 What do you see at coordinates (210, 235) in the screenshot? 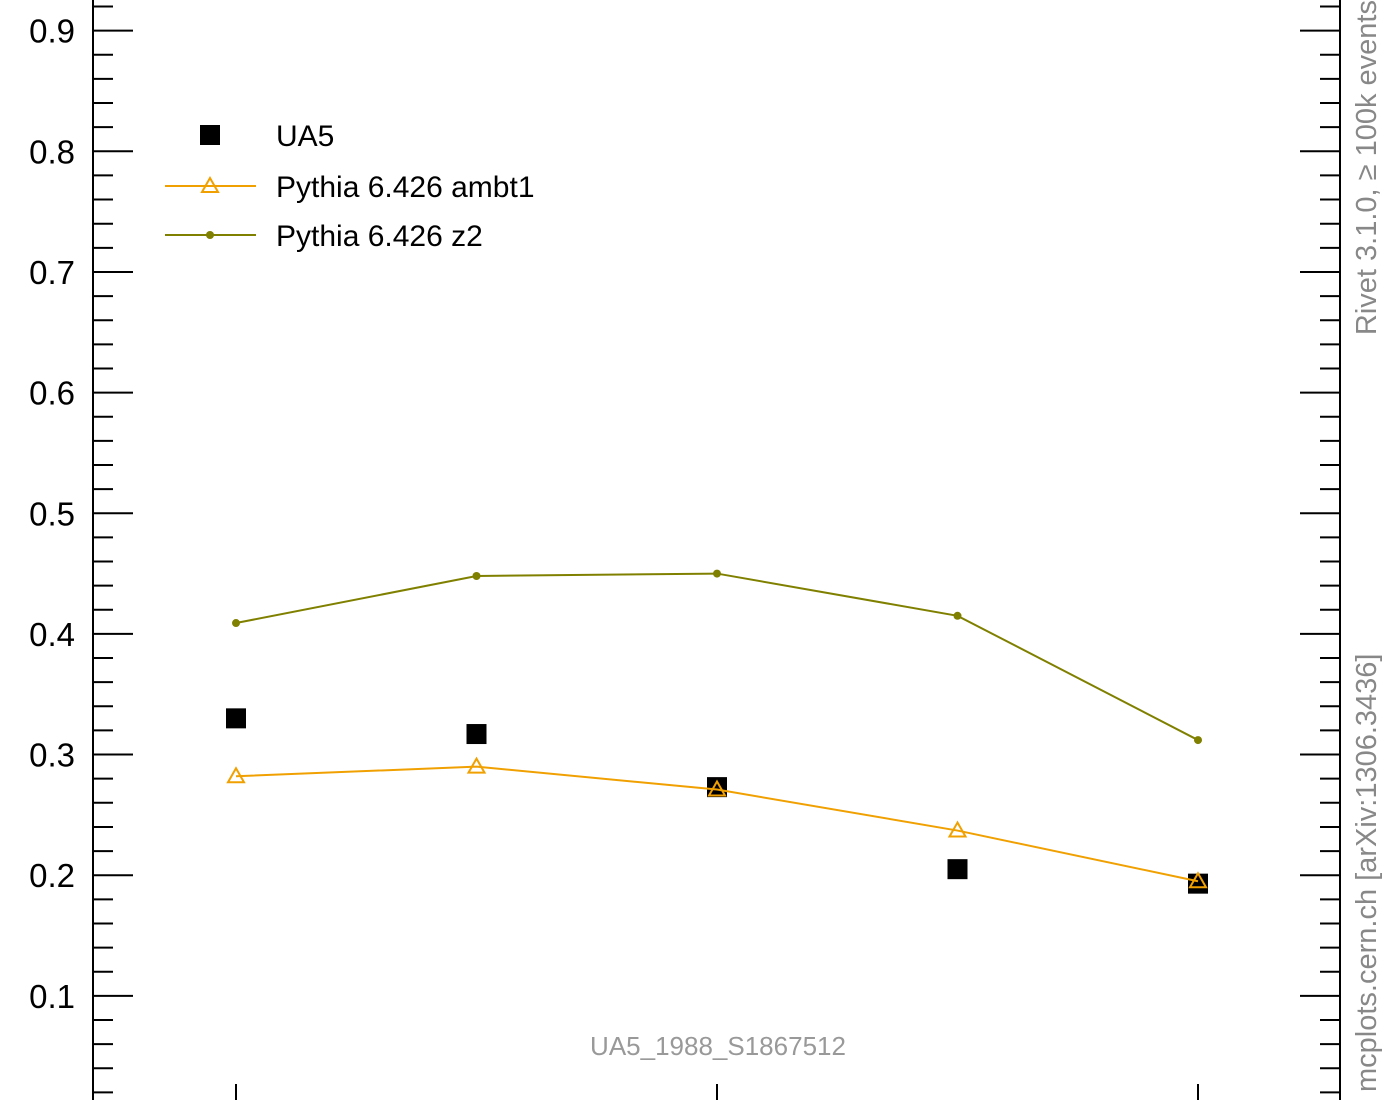
I see `legend-marker-dot` at bounding box center [210, 235].